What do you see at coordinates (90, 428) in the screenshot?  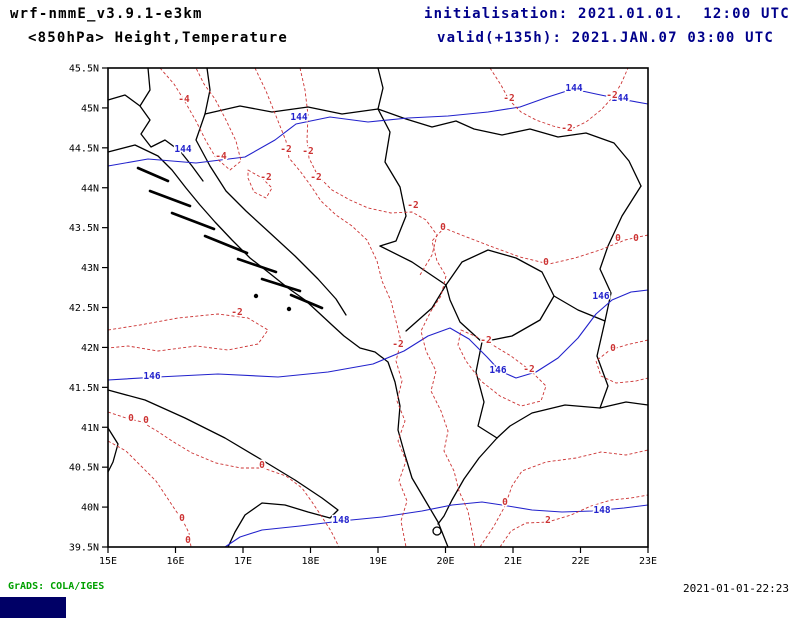 I see `lat-tick-label: 41N` at bounding box center [90, 428].